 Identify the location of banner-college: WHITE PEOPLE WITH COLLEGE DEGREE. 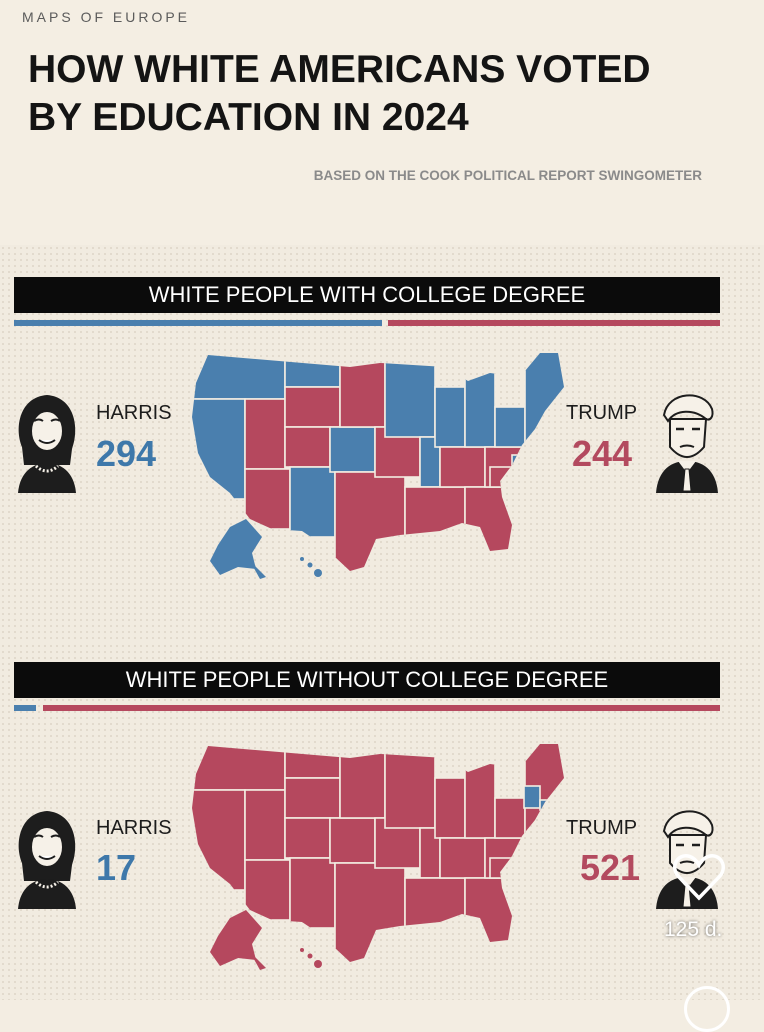
(367, 295).